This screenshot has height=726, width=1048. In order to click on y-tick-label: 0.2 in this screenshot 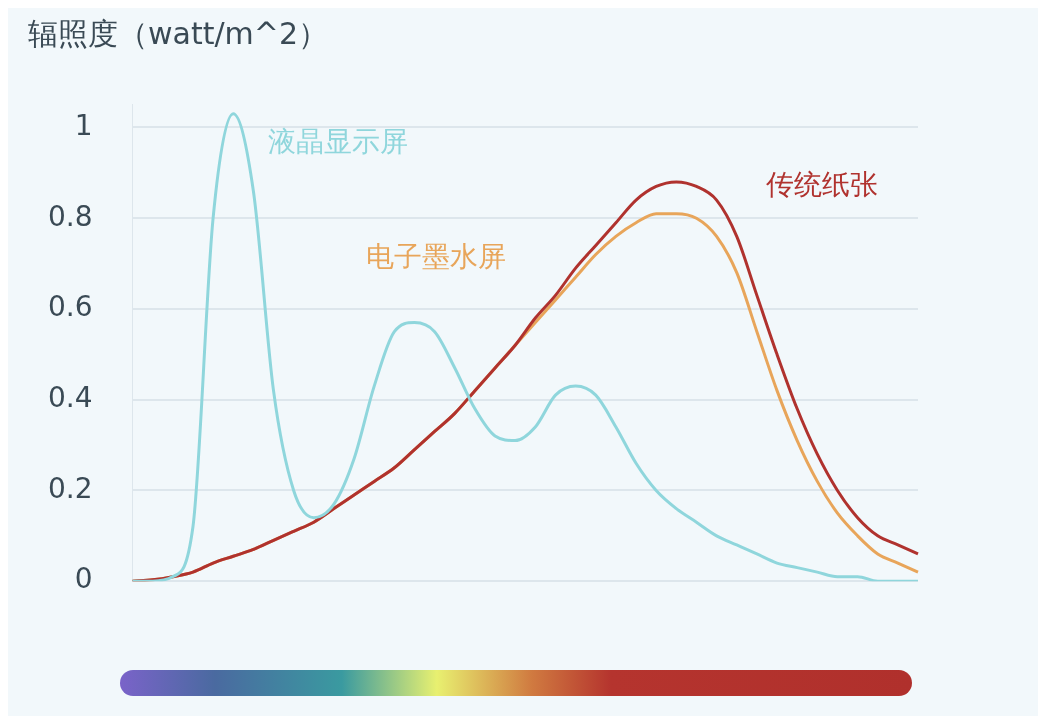, I will do `click(70, 488)`.